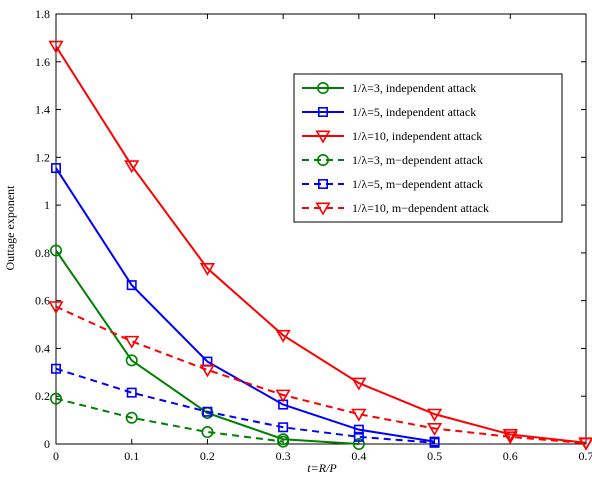 This screenshot has width=592, height=478. What do you see at coordinates (42, 396) in the screenshot?
I see `y-tick-label: 0.2` at bounding box center [42, 396].